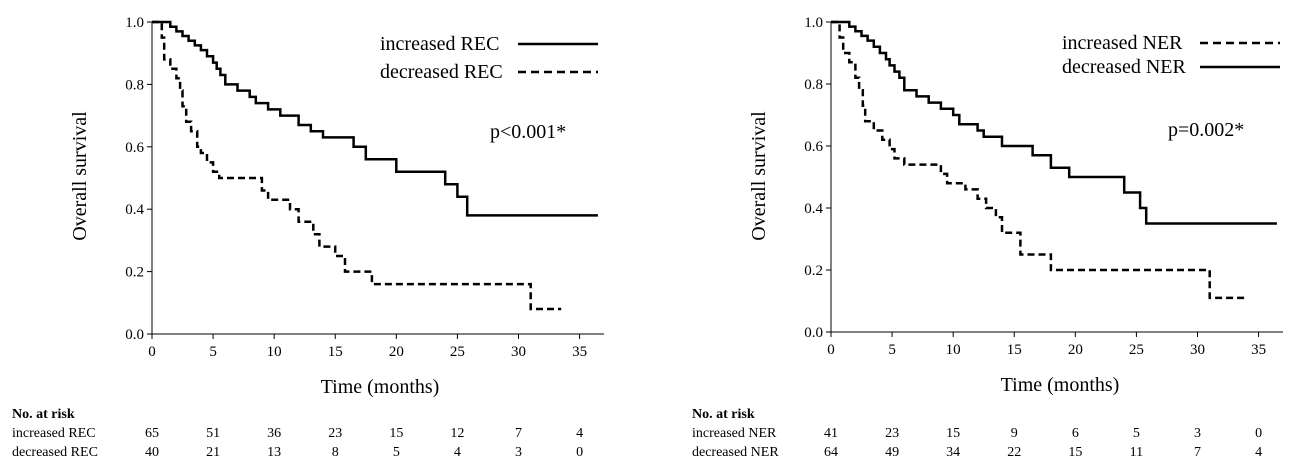  What do you see at coordinates (54, 433) in the screenshot?
I see `risk-row-label: increased REC` at bounding box center [54, 433].